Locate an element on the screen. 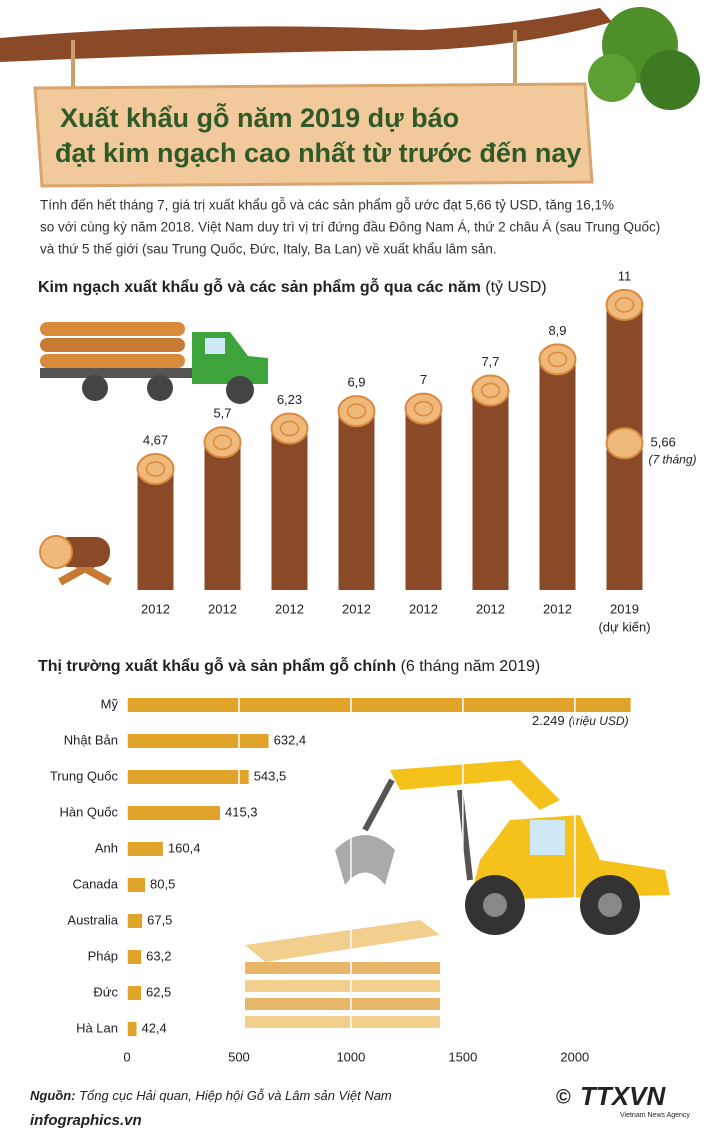 This screenshot has width=720, height=1133. x-tick-label: 2000 is located at coordinates (574, 1056).